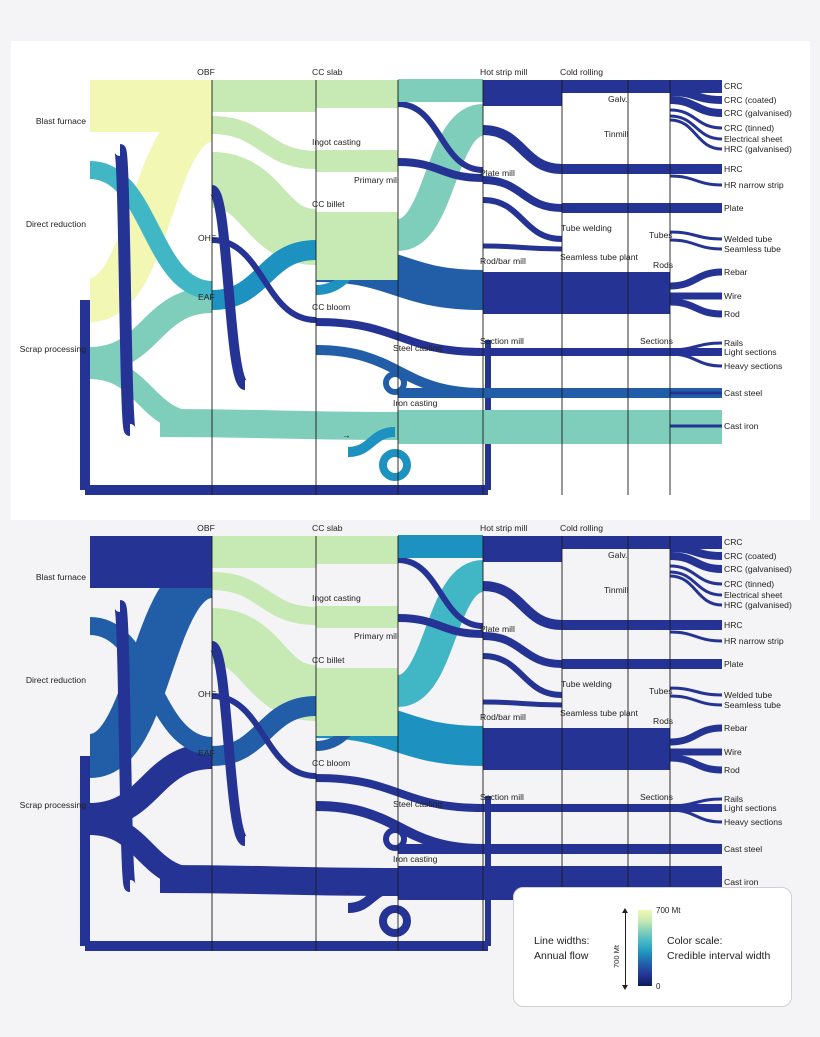 Image resolution: width=820 pixels, height=1037 pixels. Describe the element at coordinates (695, 941) in the screenshot. I see `legend-color-scale-label: Color scale:` at that location.